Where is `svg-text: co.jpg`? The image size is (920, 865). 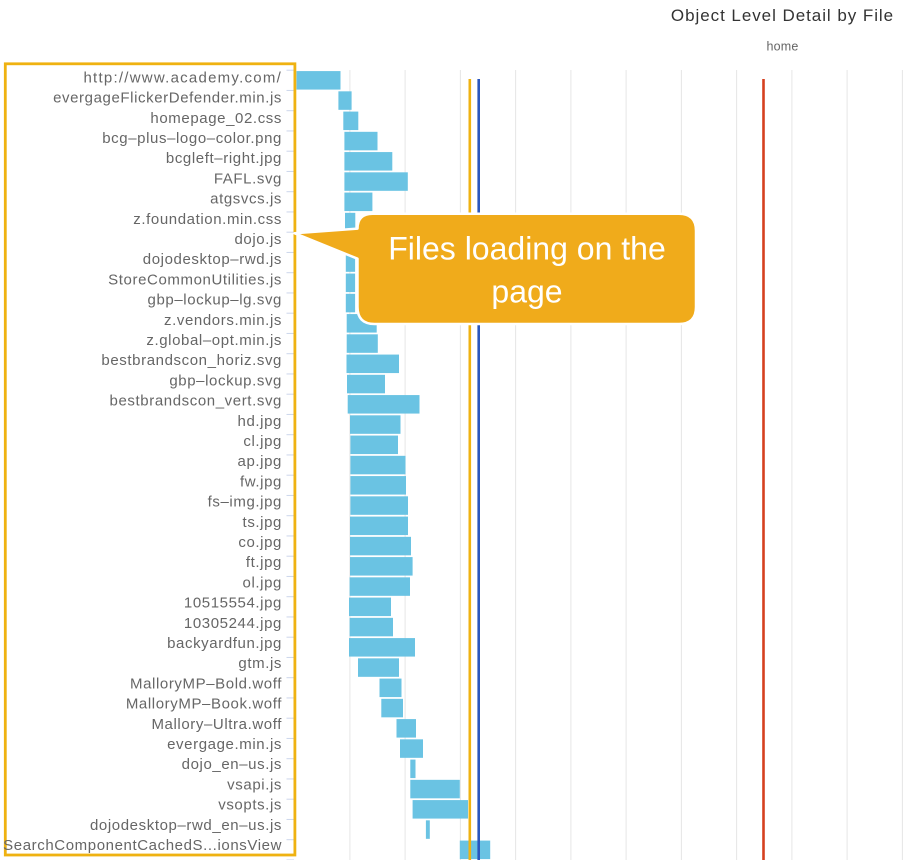
svg-text: co.jpg is located at coordinates (260, 542).